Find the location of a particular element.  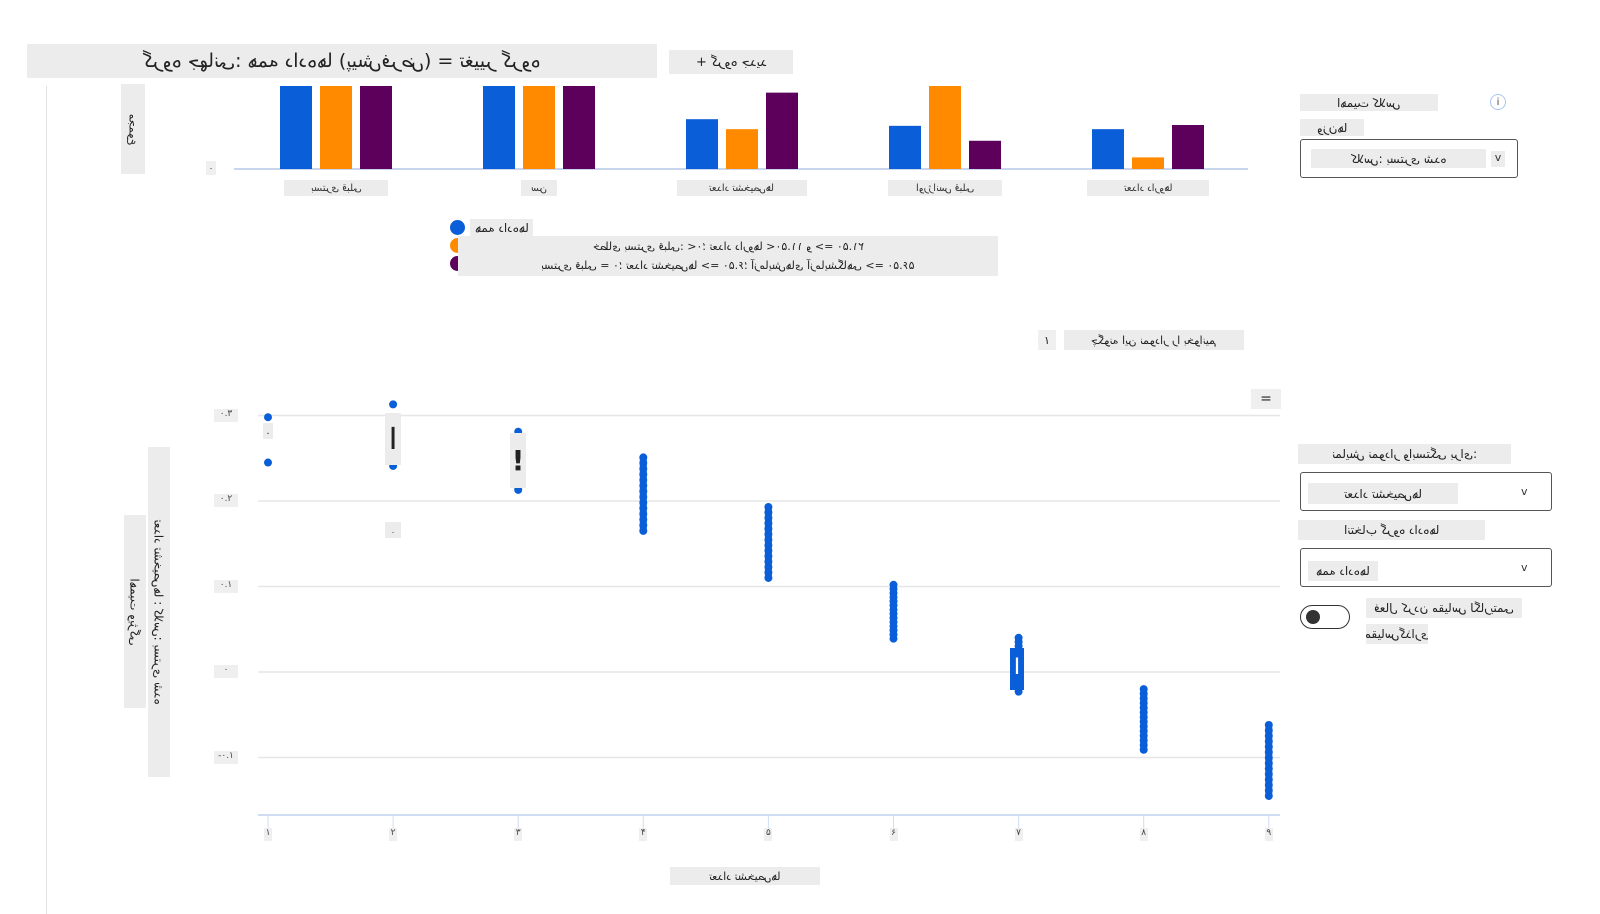

bar-chart-y-axis-label: مجموع is located at coordinates (133, 129).